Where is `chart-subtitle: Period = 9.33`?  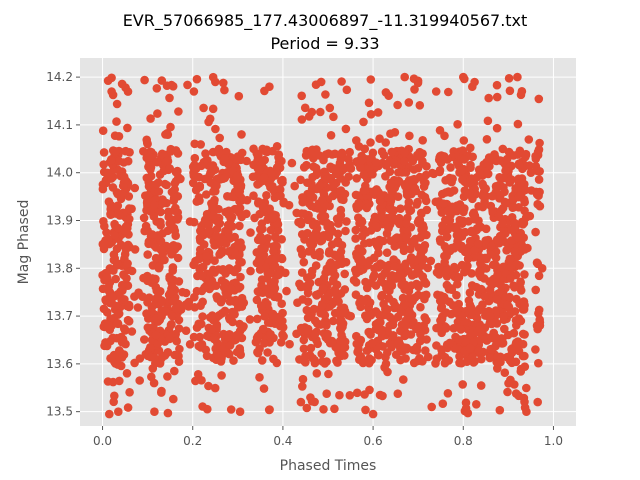
chart-subtitle: Period = 9.33 is located at coordinates (324, 43).